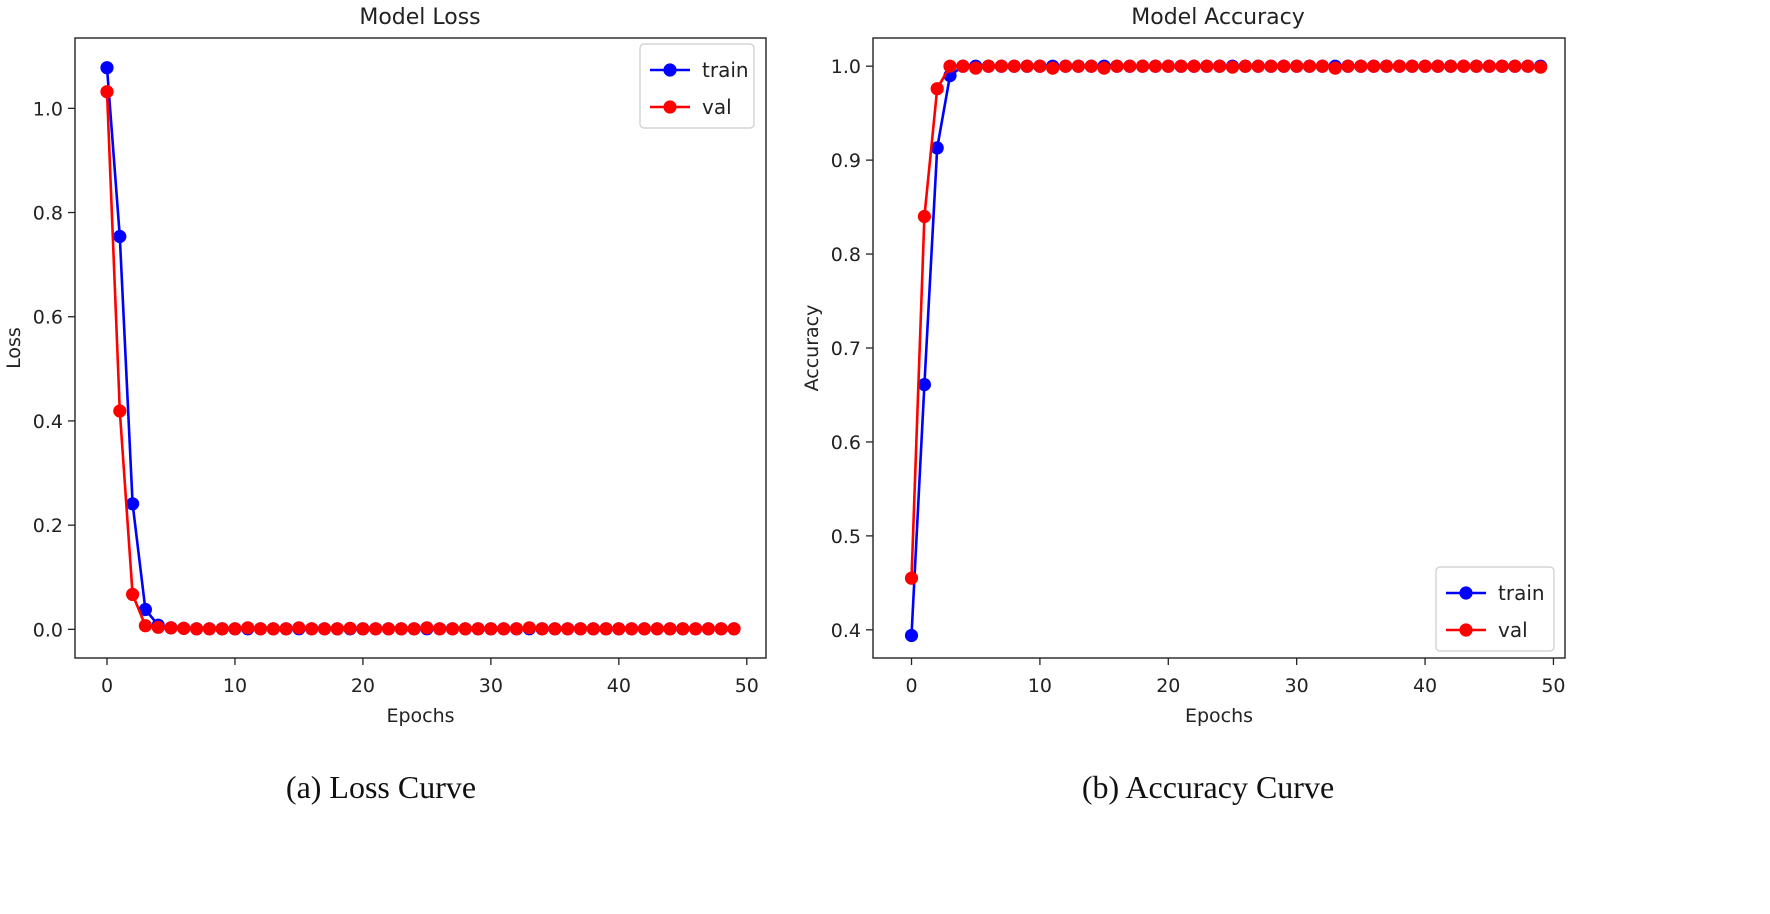 The width and height of the screenshot is (1770, 914). What do you see at coordinates (381, 787) in the screenshot?
I see `chart-caption: (a) Loss Curve` at bounding box center [381, 787].